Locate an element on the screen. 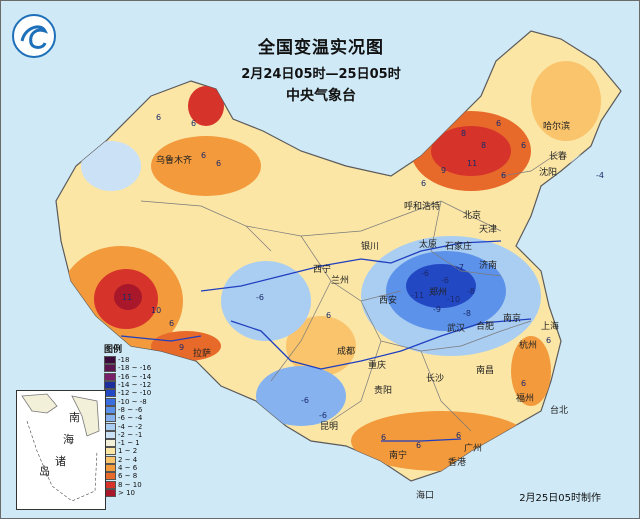  value-label: -10 is located at coordinates (454, 299).